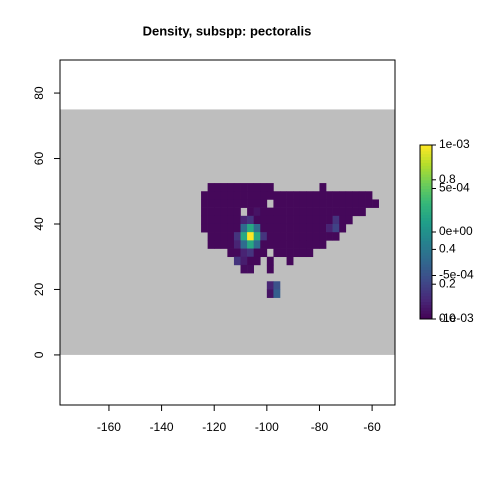 The height and width of the screenshot is (480, 480). Describe the element at coordinates (267, 427) in the screenshot. I see `x-tick-label: -100` at that location.